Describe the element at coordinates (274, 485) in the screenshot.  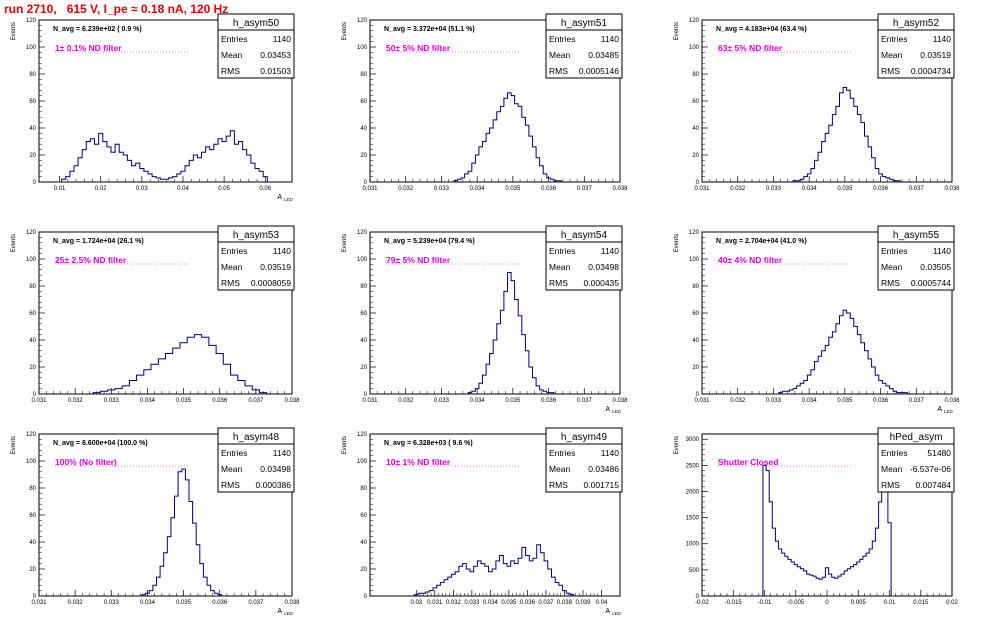
I see `stats-value: 0.000386` at that location.